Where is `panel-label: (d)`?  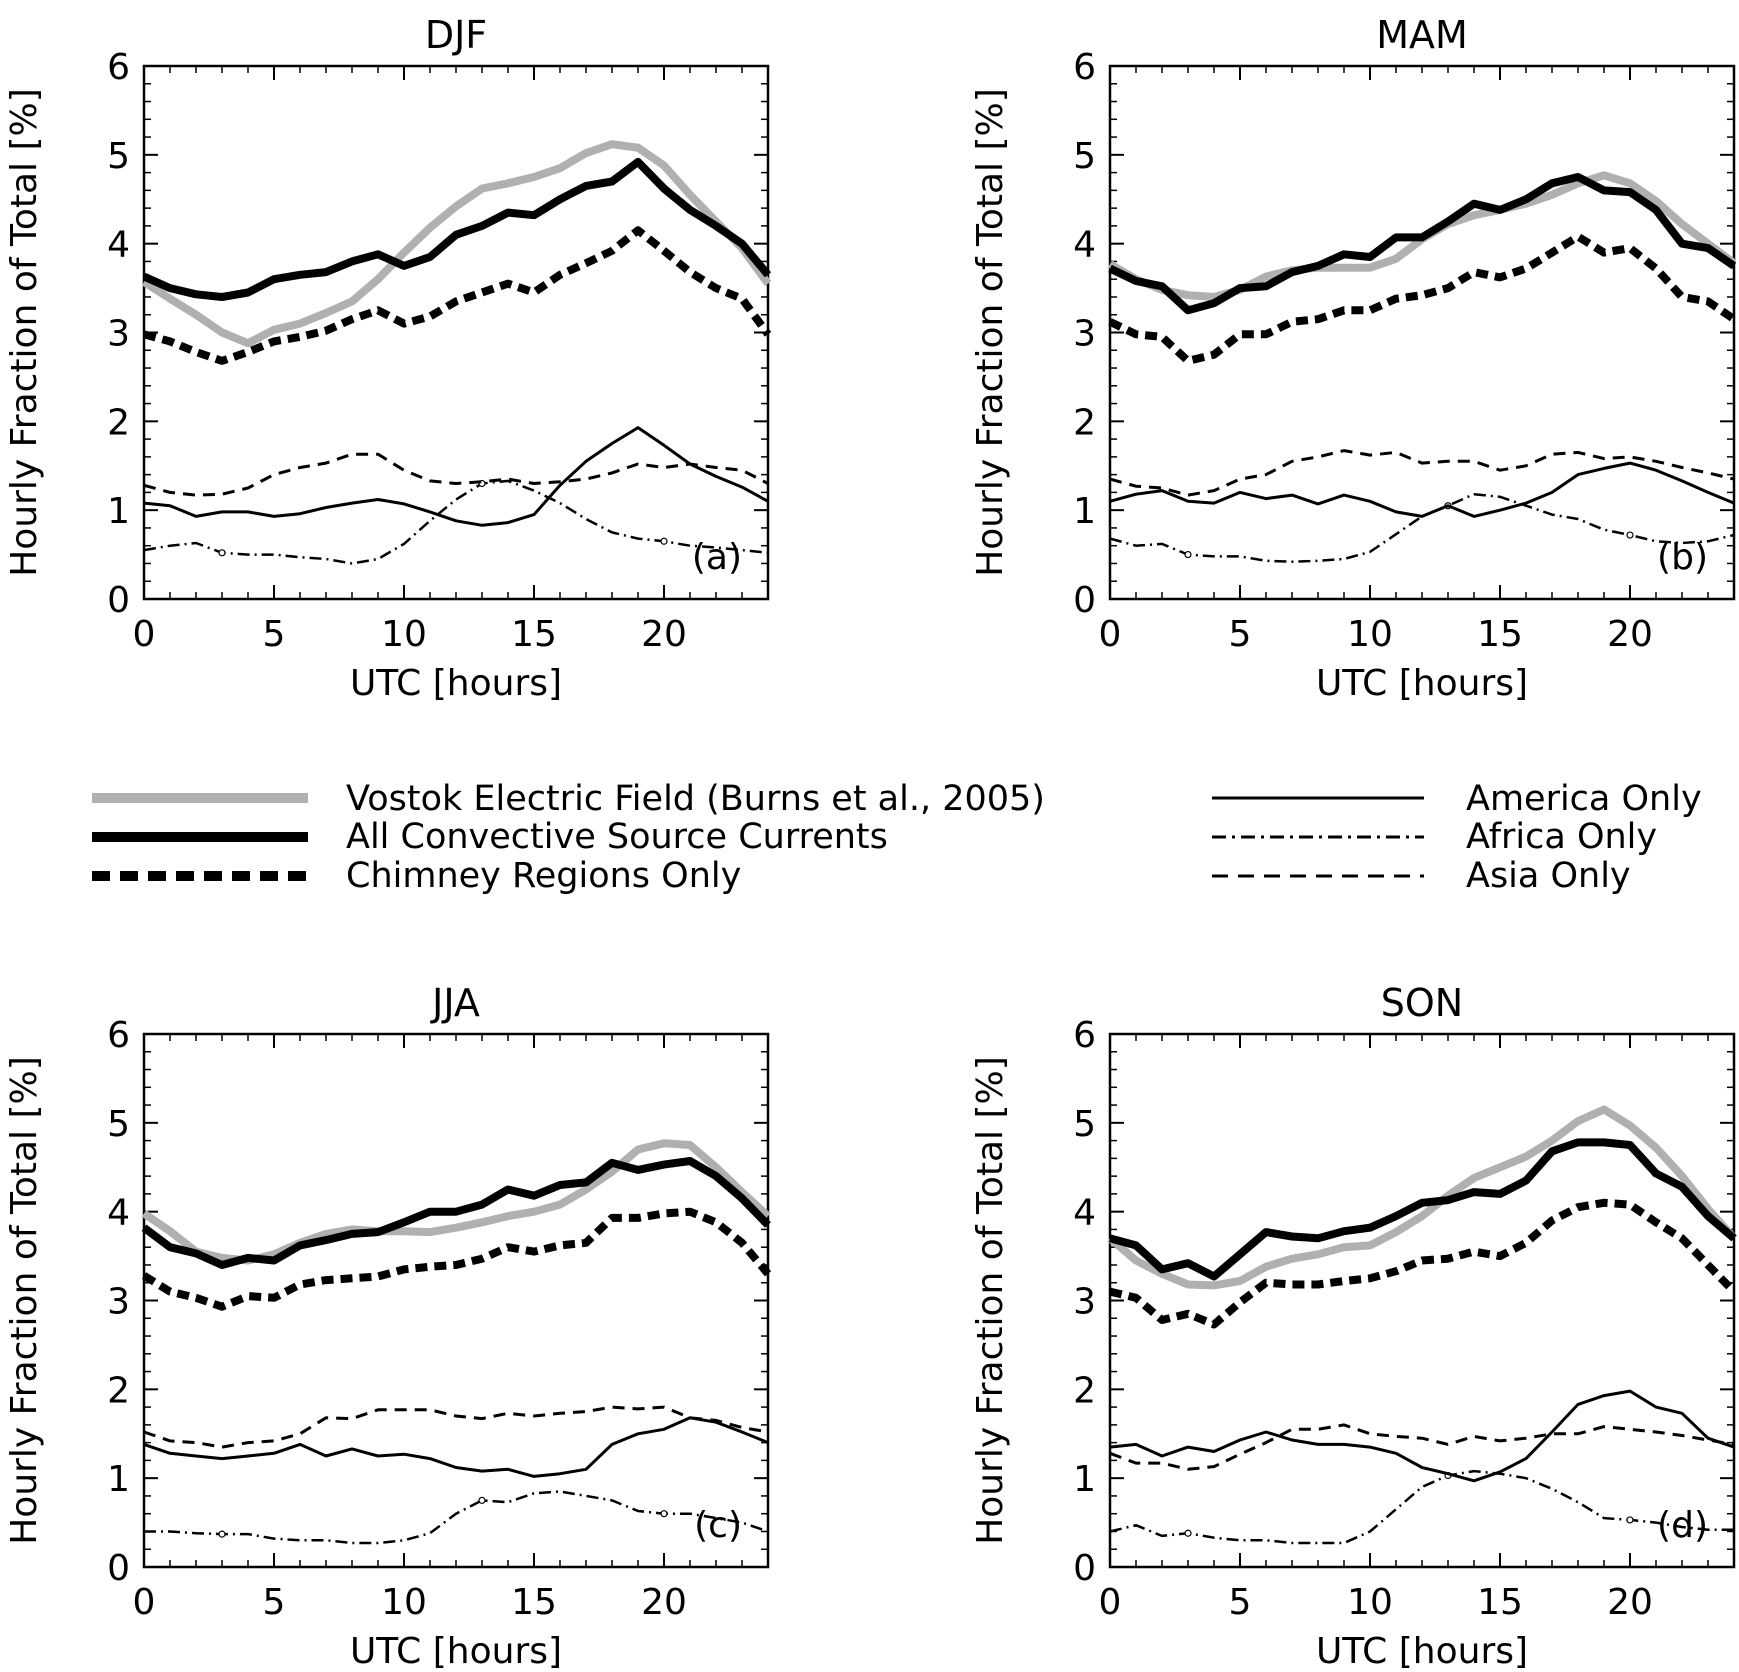
panel-label: (d) is located at coordinates (1682, 1525).